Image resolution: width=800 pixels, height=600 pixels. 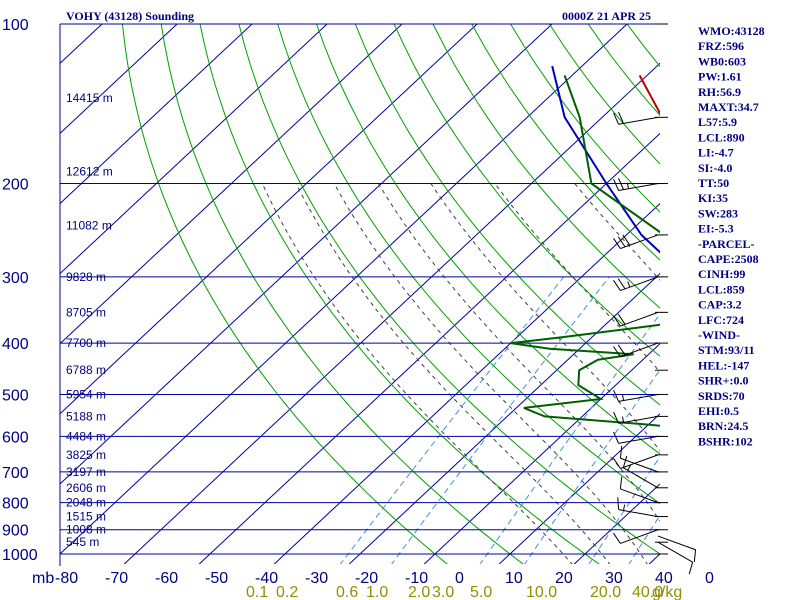 What do you see at coordinates (721, 396) in the screenshot?
I see `index-line: SRDS:70` at bounding box center [721, 396].